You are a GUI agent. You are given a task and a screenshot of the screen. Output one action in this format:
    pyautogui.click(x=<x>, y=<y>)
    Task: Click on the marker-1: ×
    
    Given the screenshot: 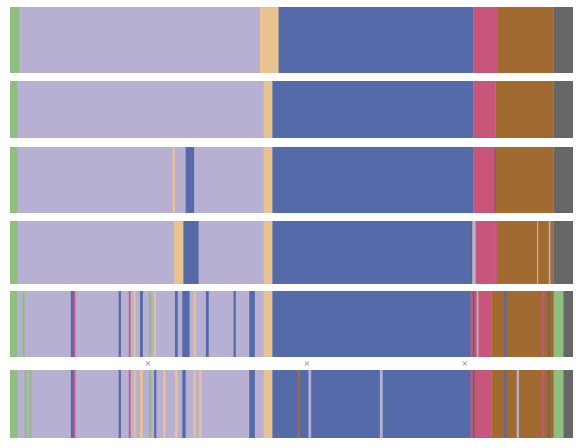 What is the action you would take?
    pyautogui.click(x=148, y=363)
    